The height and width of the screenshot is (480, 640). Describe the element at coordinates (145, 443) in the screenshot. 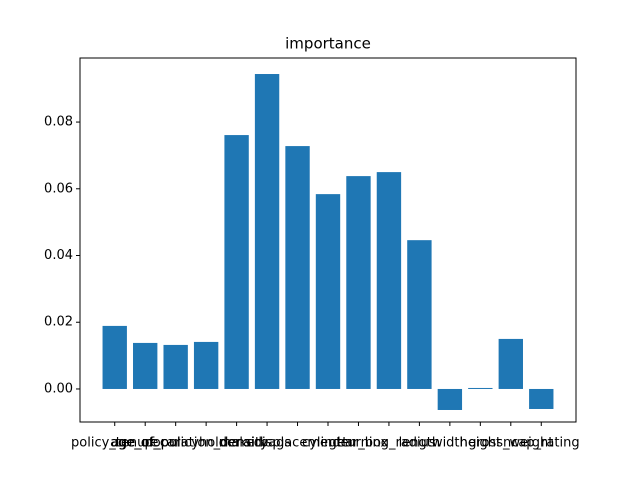

I see `x-tick-label: age_of_car` at that location.